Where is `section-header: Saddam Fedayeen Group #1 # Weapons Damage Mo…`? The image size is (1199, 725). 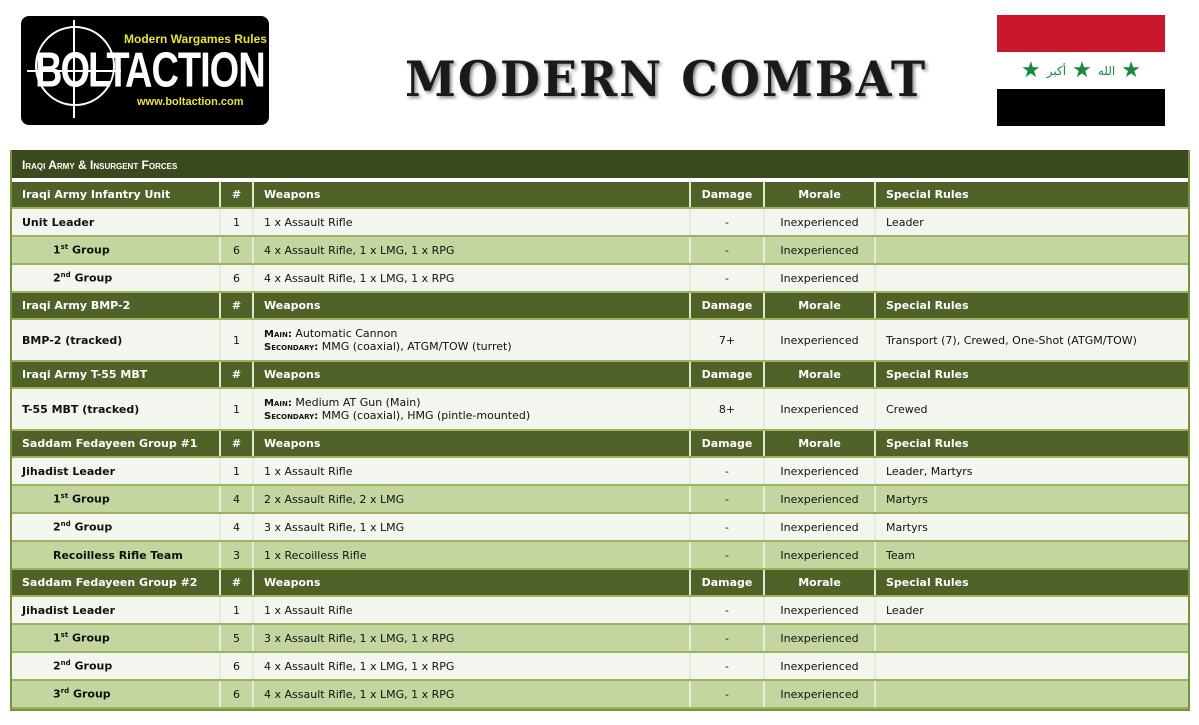
section-header: Saddam Fedayeen Group #1 # Weapons Damage Mo… is located at coordinates (600, 444).